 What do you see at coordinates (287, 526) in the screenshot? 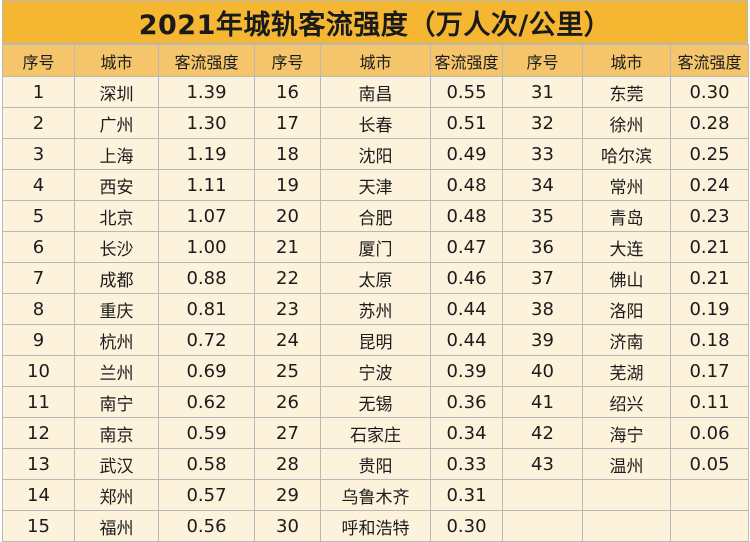
I see `rank-cell: 30` at bounding box center [287, 526].